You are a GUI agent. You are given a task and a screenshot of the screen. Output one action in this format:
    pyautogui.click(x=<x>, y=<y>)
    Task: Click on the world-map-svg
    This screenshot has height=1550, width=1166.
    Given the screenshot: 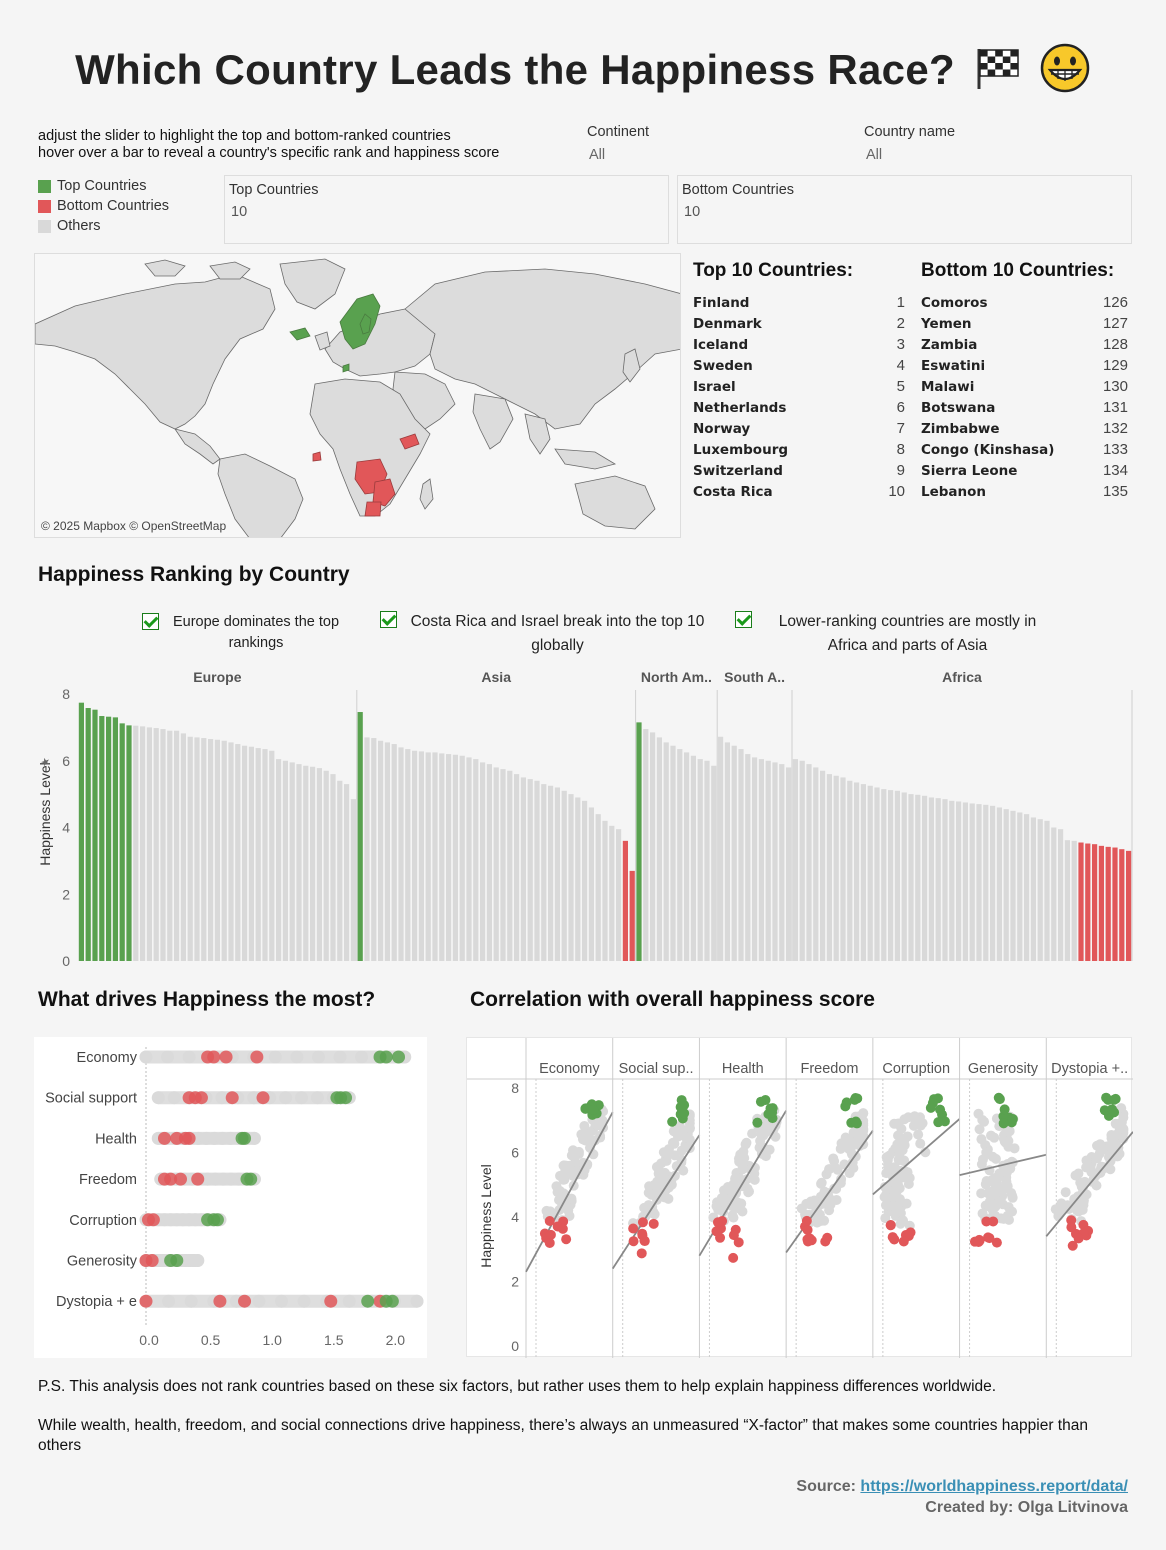 What is the action you would take?
    pyautogui.click(x=358, y=396)
    